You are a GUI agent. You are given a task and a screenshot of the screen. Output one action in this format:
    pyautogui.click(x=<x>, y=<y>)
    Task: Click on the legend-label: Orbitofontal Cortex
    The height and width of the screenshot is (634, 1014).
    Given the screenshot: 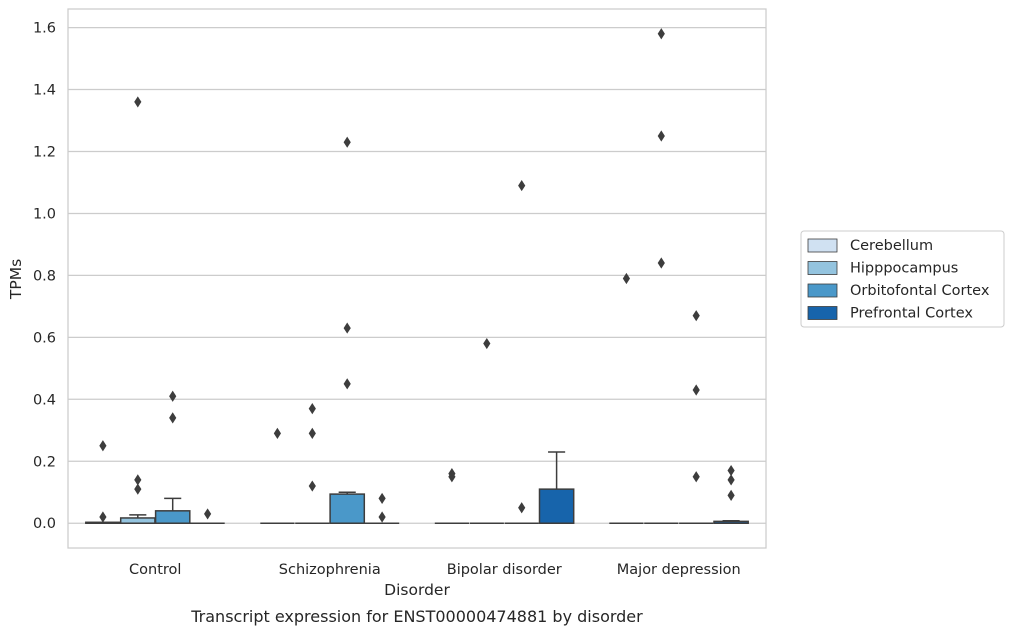 What is the action you would take?
    pyautogui.click(x=920, y=291)
    